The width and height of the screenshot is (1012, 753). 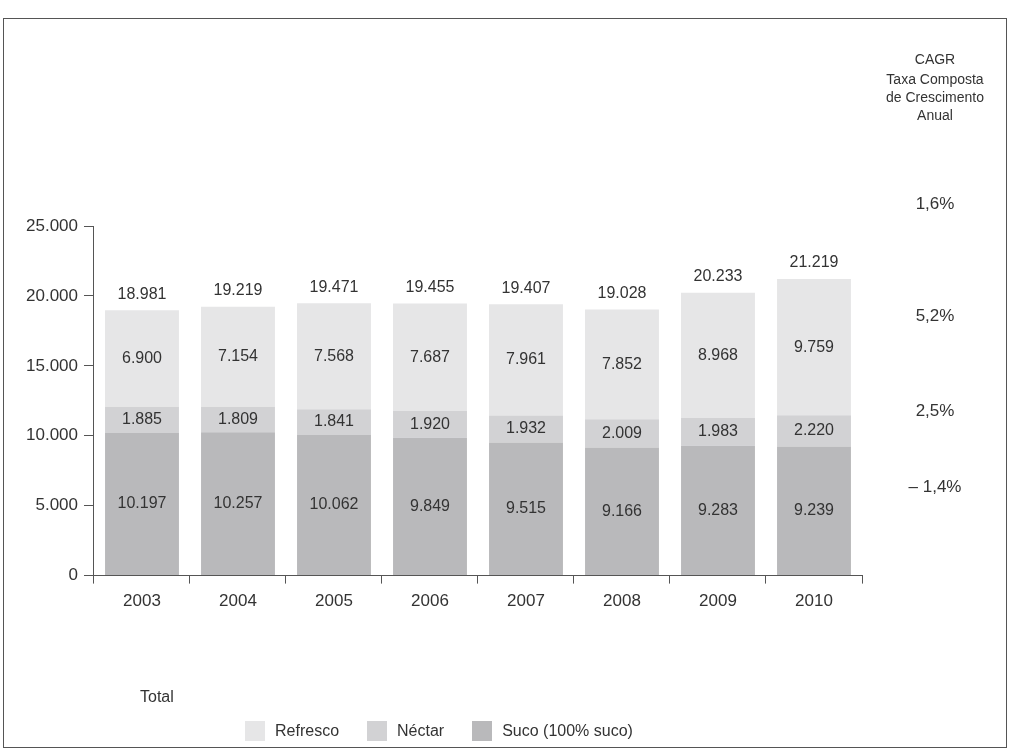 What do you see at coordinates (238, 418) in the screenshot?
I see `data-label: 1.809` at bounding box center [238, 418].